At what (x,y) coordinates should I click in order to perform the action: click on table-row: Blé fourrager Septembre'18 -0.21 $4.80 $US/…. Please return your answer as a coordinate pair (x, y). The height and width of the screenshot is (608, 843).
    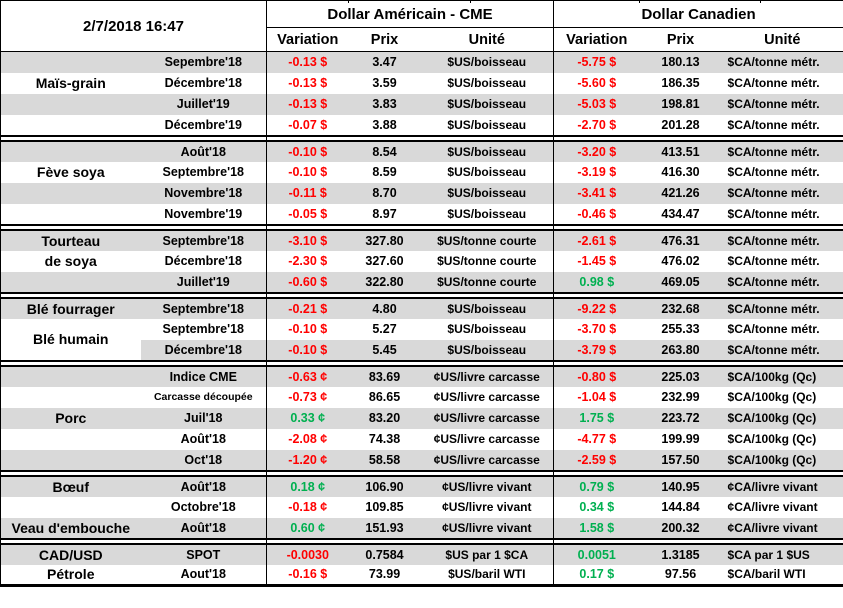
    Looking at the image, I should click on (421, 308).